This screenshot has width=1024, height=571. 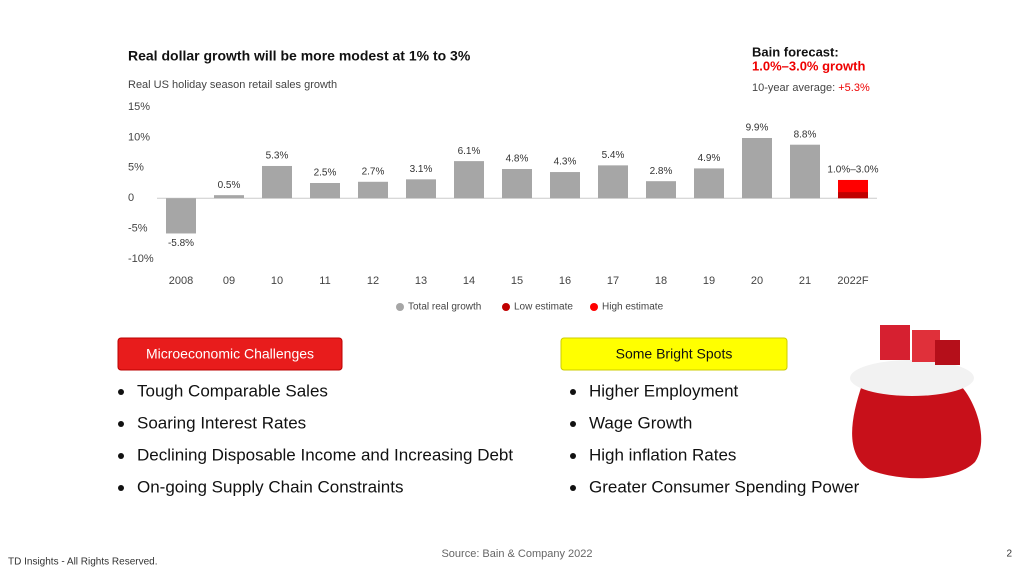 I want to click on y-tick-label: 10%, so click(x=139, y=137).